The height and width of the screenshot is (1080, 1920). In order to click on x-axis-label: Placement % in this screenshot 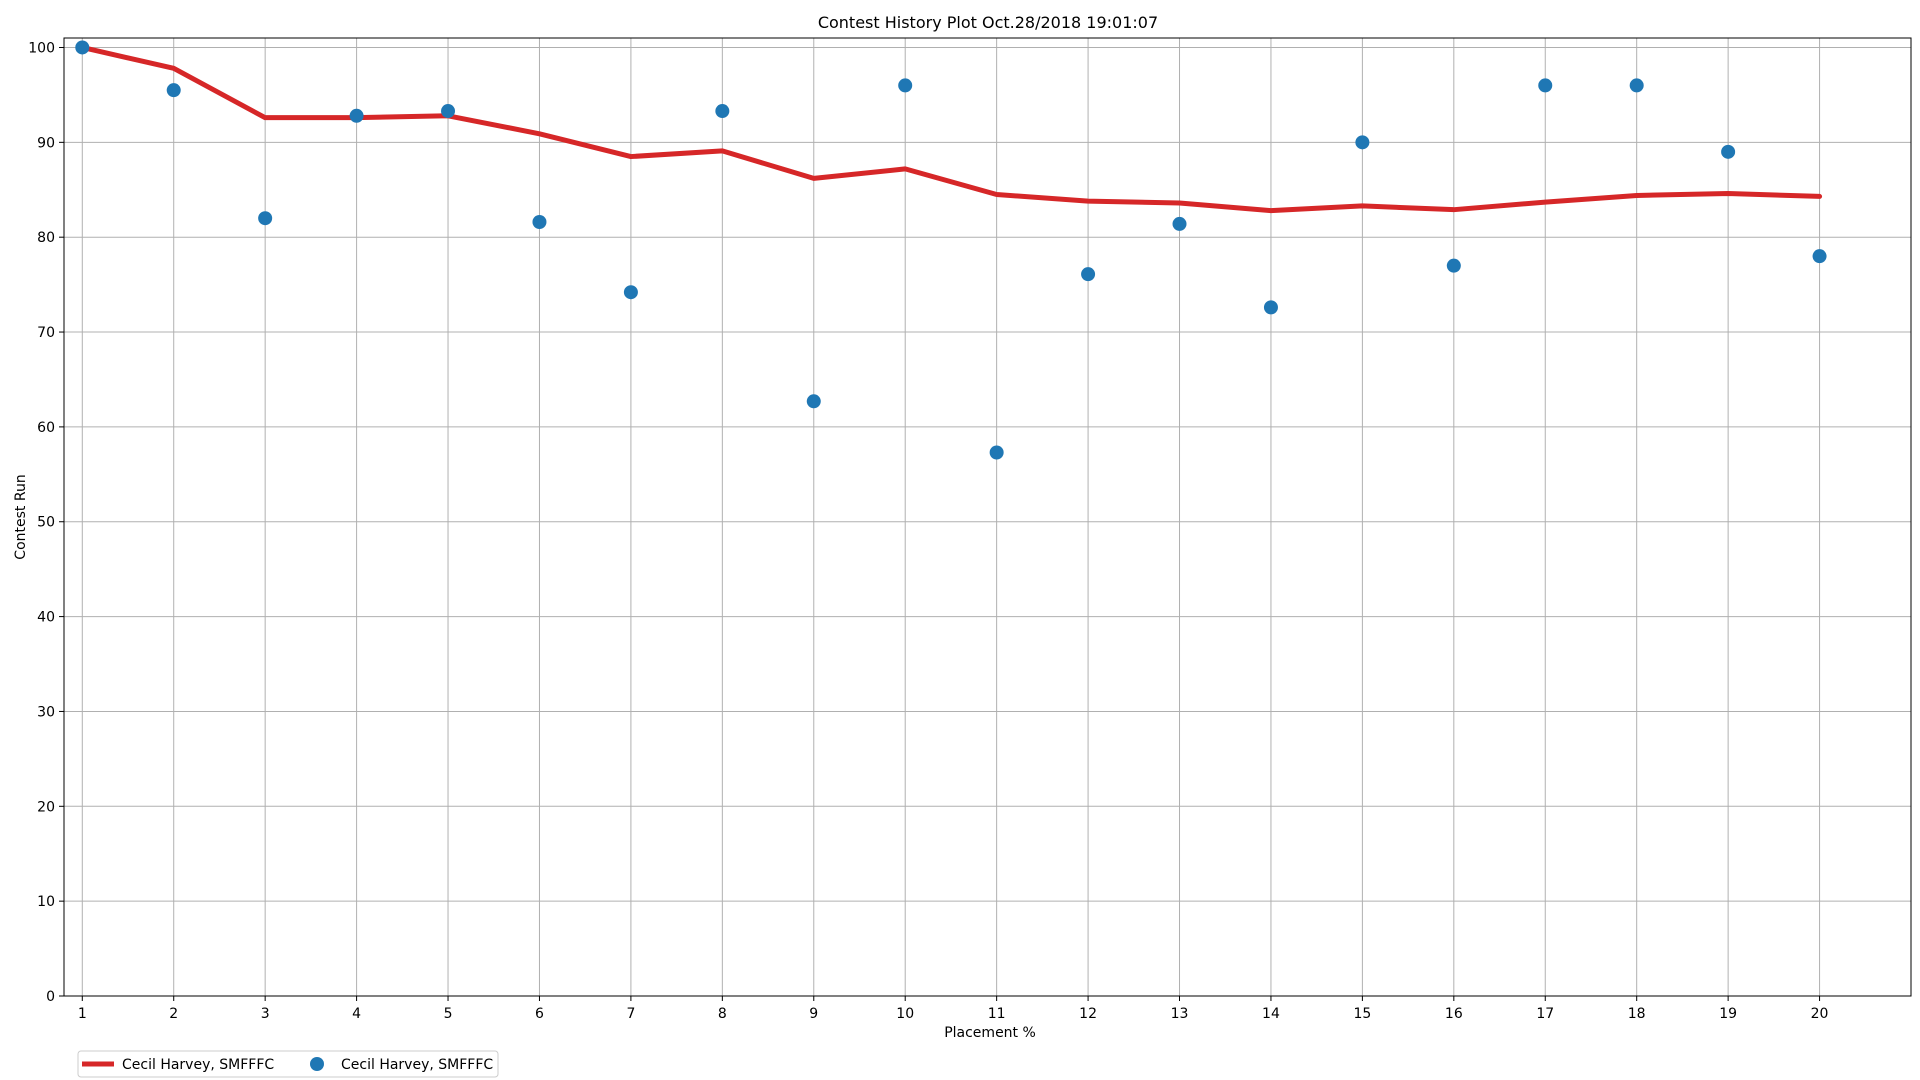, I will do `click(990, 1033)`.